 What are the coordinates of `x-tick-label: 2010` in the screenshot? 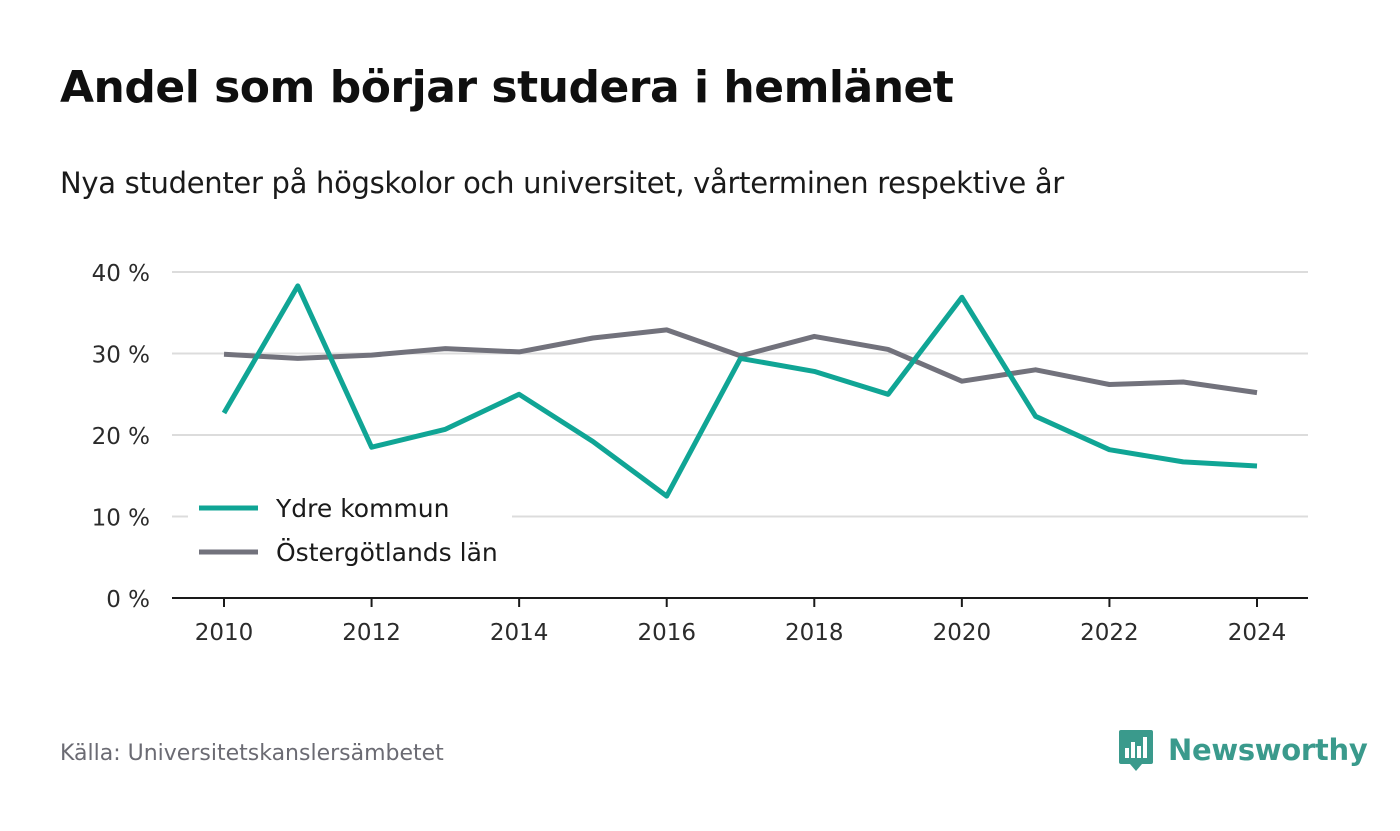 It's located at (224, 633).